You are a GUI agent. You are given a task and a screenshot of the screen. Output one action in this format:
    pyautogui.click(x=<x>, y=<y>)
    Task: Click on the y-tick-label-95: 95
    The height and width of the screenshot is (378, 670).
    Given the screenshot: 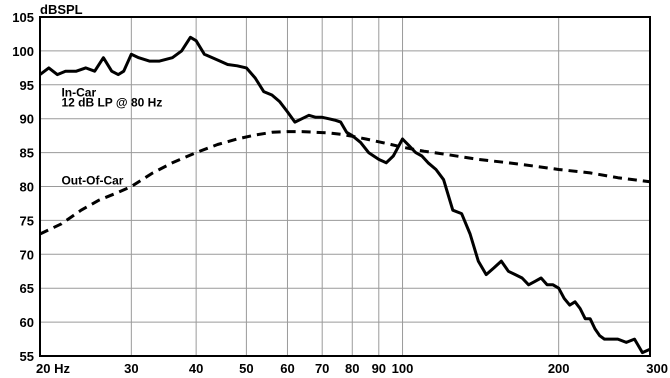 What is the action you would take?
    pyautogui.click(x=27, y=85)
    